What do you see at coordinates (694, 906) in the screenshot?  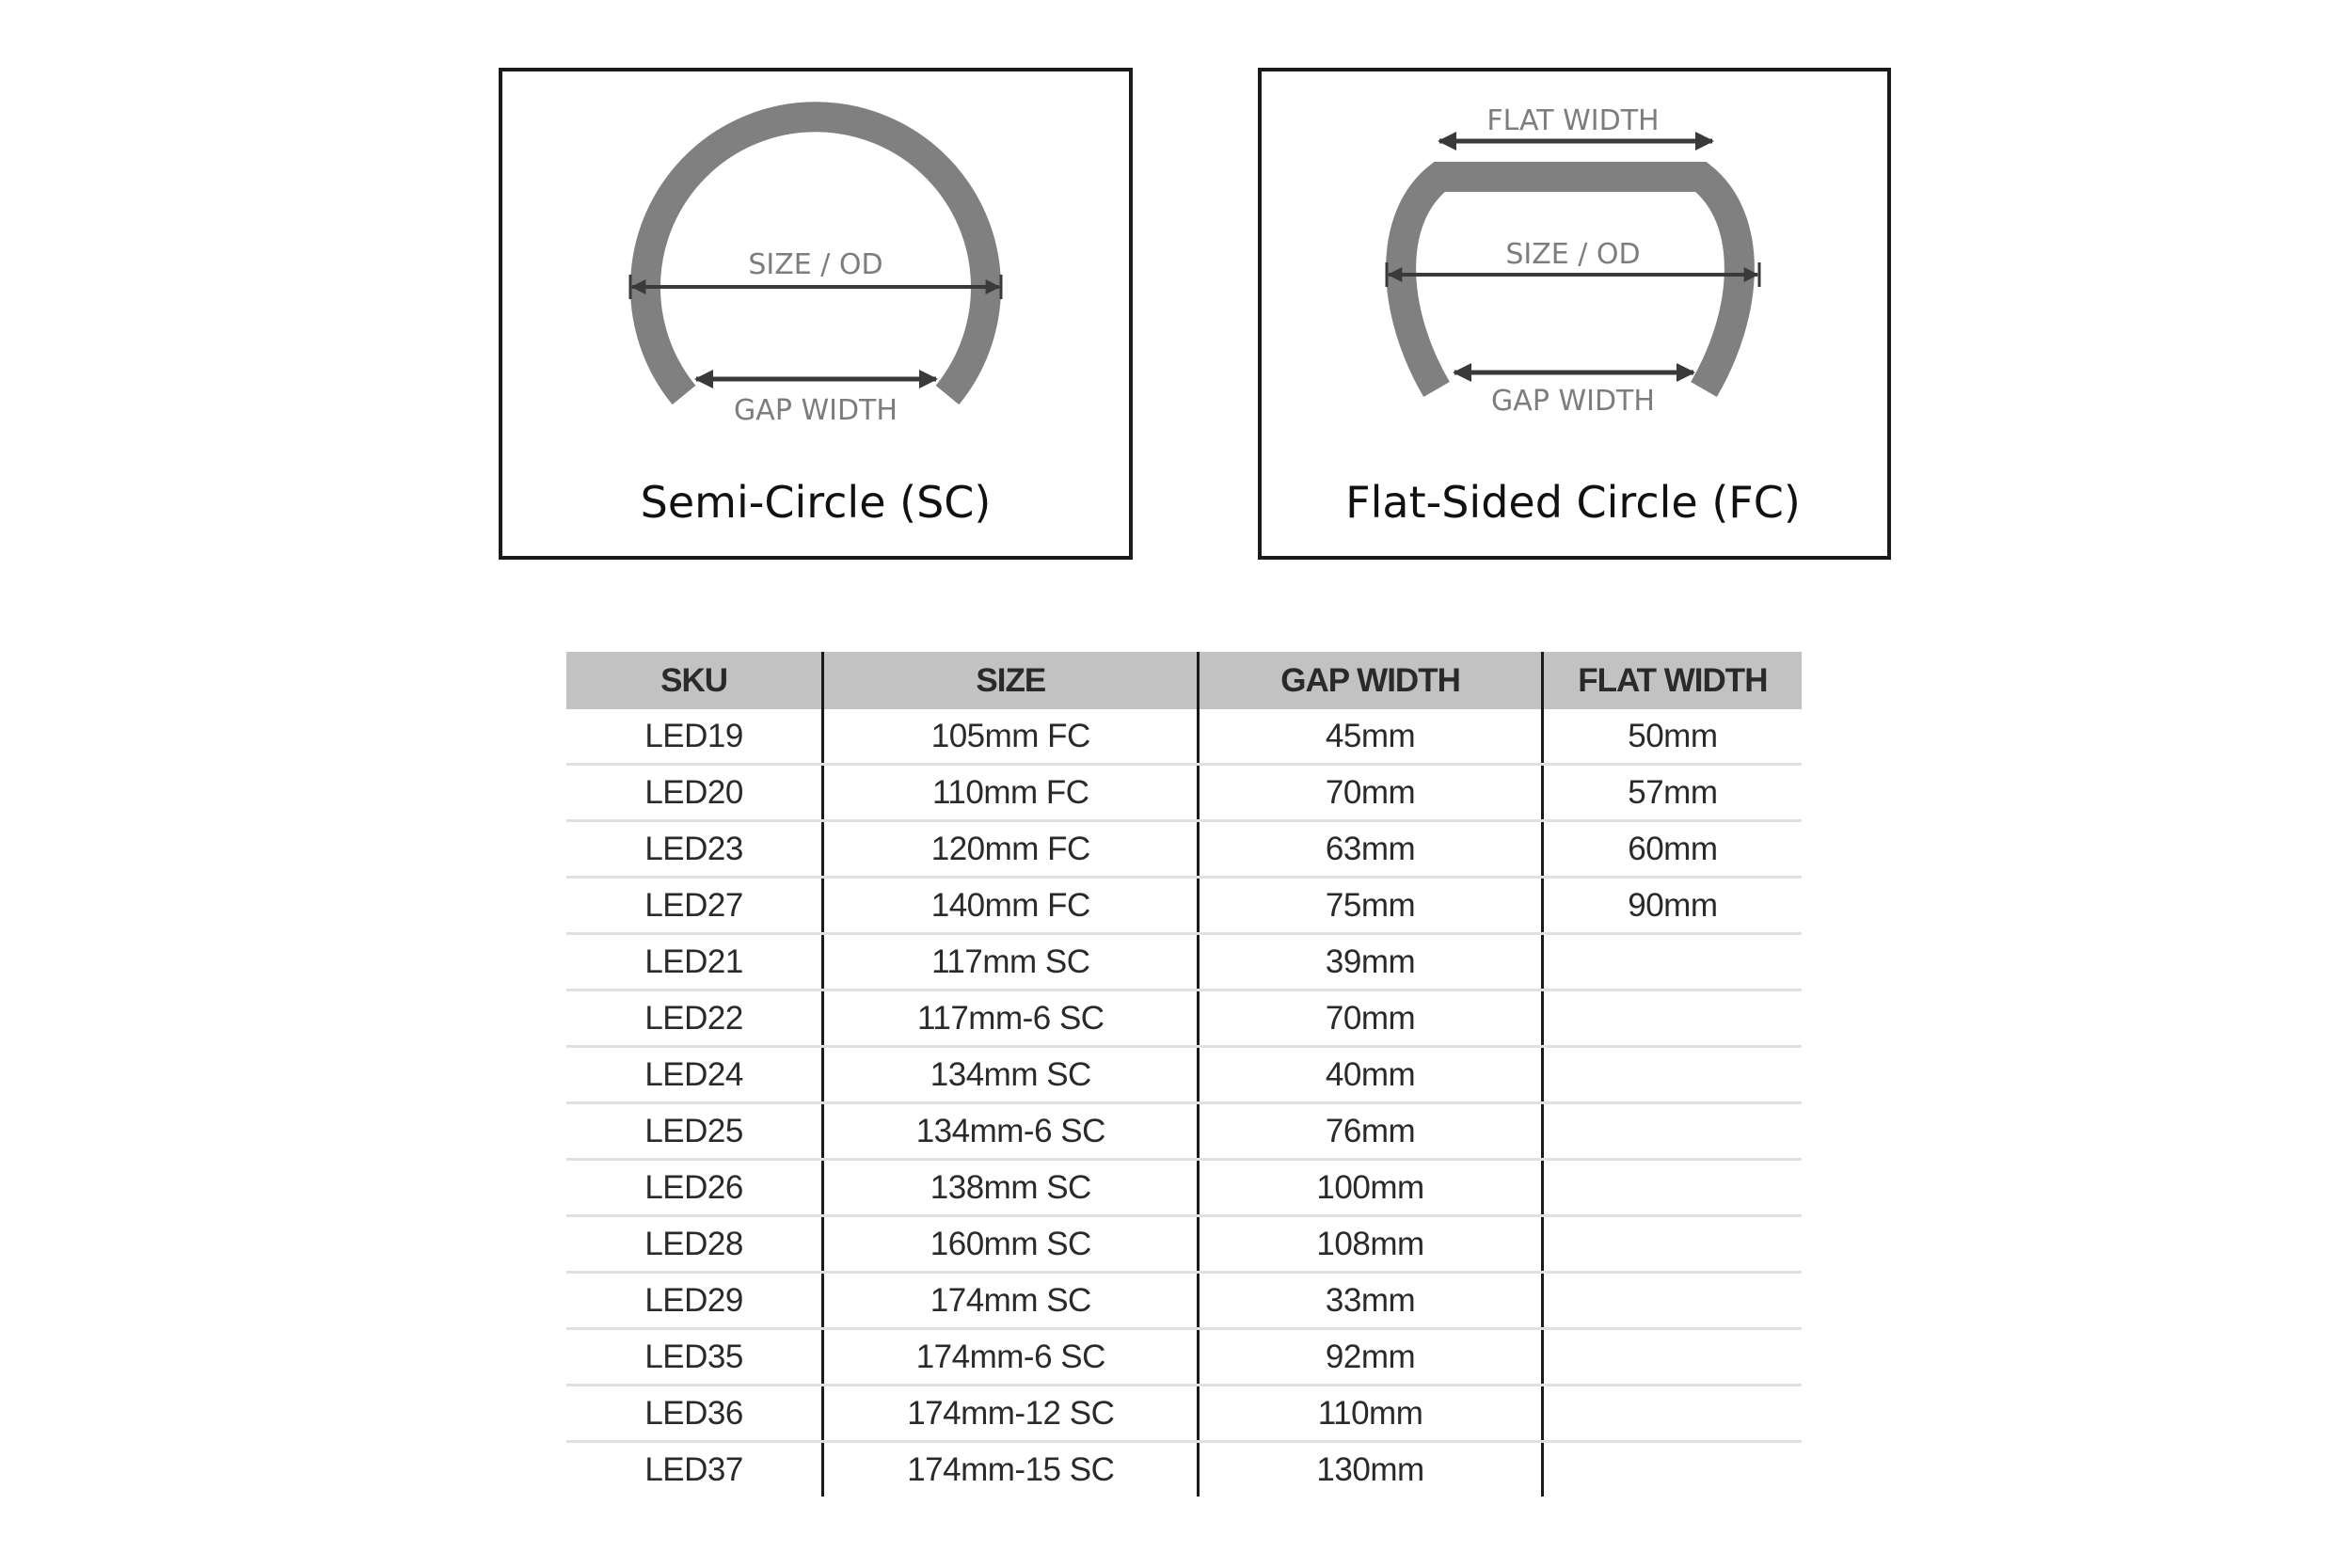 I see `cell-sku: LED27` at bounding box center [694, 906].